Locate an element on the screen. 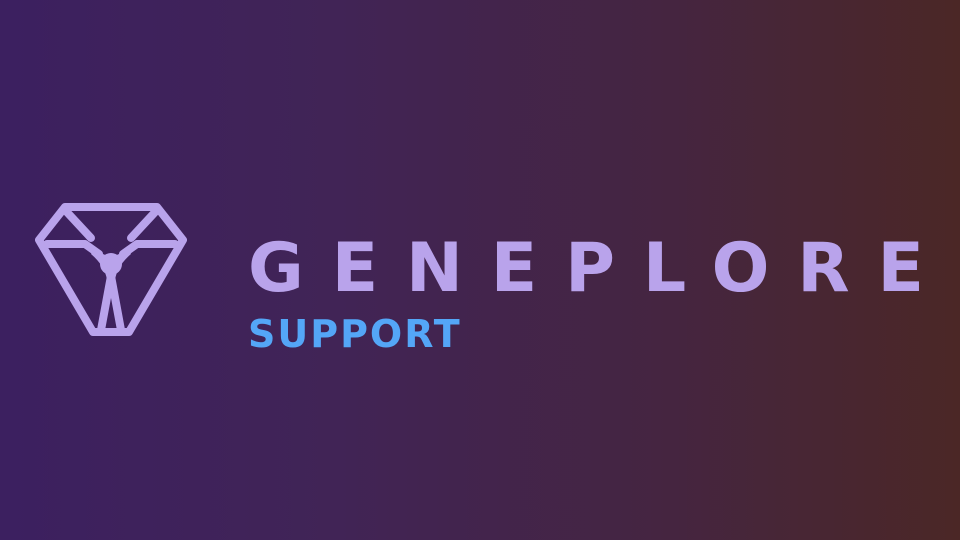 This screenshot has height=540, width=960. brand-wordmark: GENEPLORE is located at coordinates (586, 268).